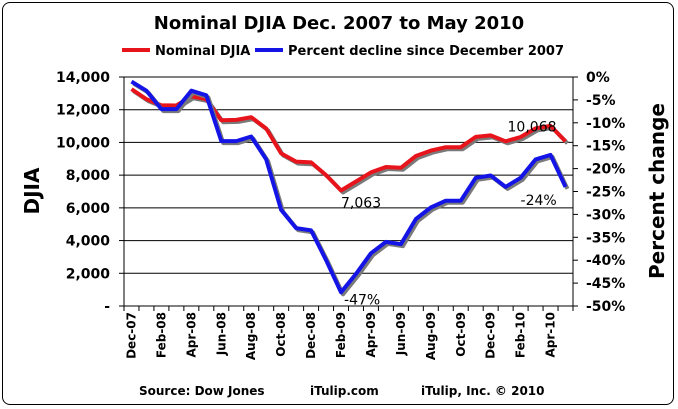  I want to click on chart-title: Nominal DJIA Dec. 2007 to May 2010, so click(339, 23).